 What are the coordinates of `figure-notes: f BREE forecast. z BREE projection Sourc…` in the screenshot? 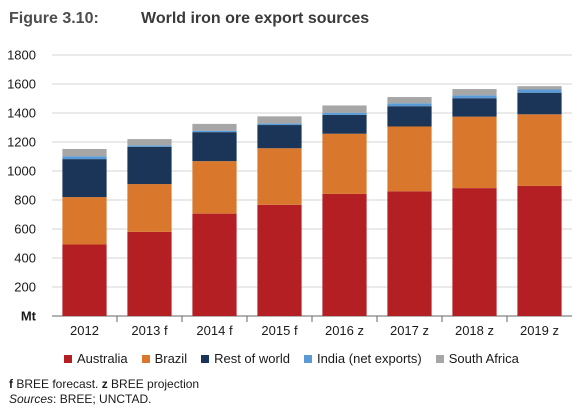 It's located at (104, 392).